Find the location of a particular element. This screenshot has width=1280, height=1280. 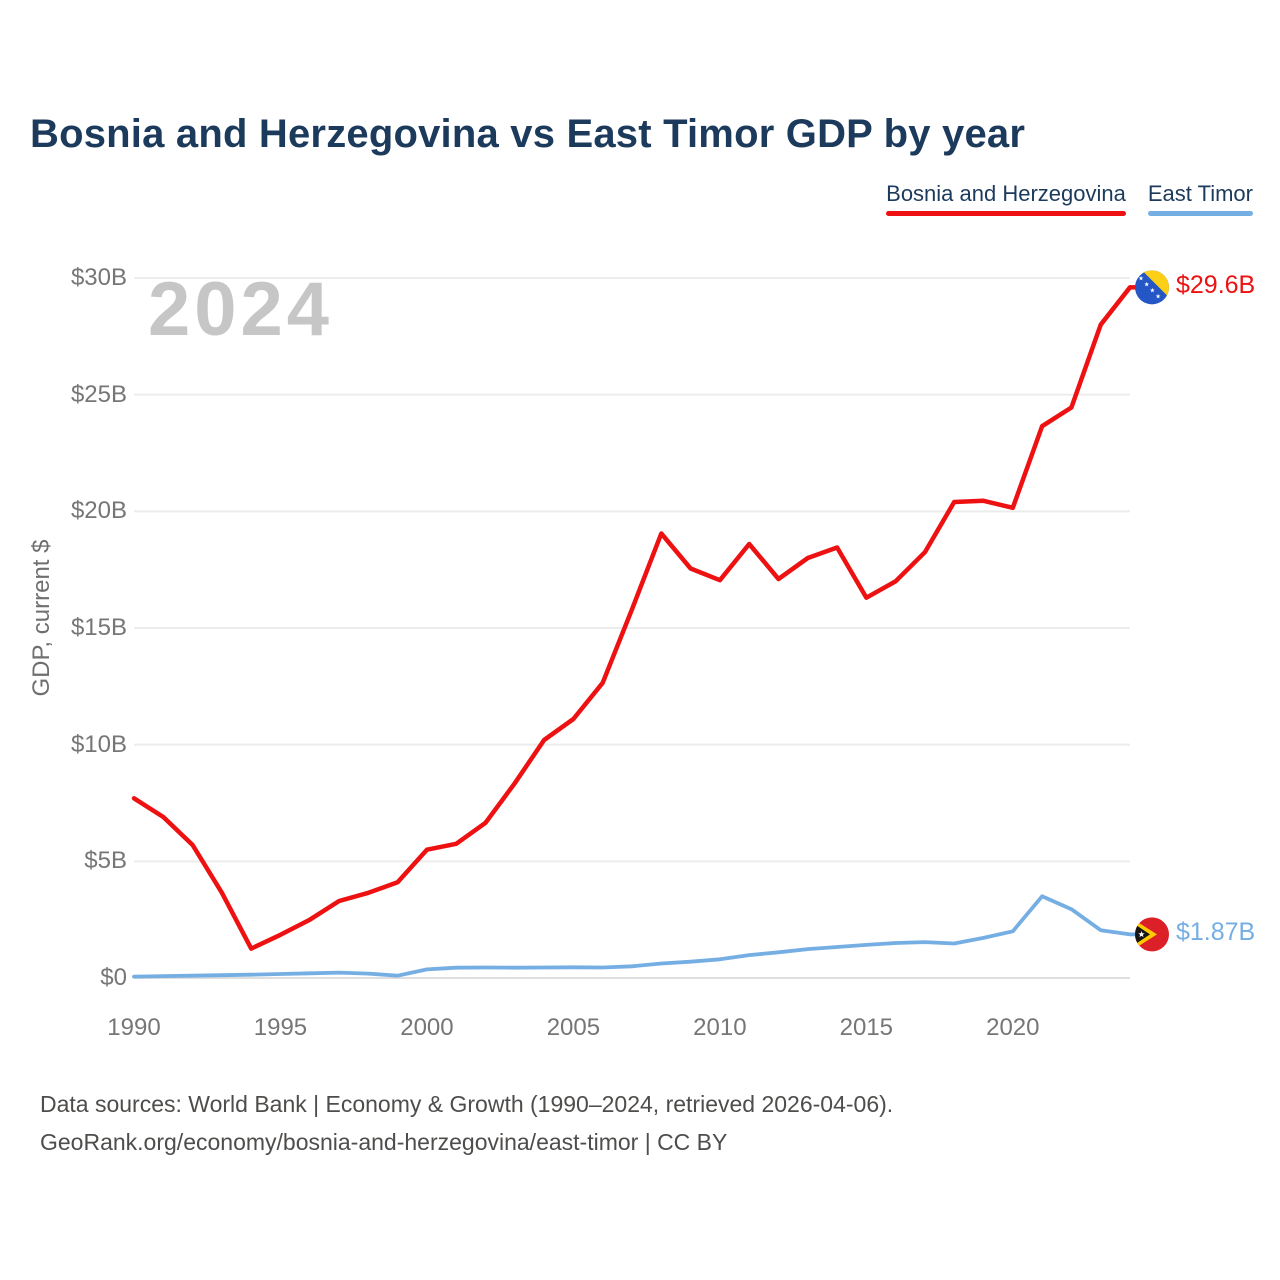

legend: Bosnia and Herzegovina East Timor is located at coordinates (1069, 198).